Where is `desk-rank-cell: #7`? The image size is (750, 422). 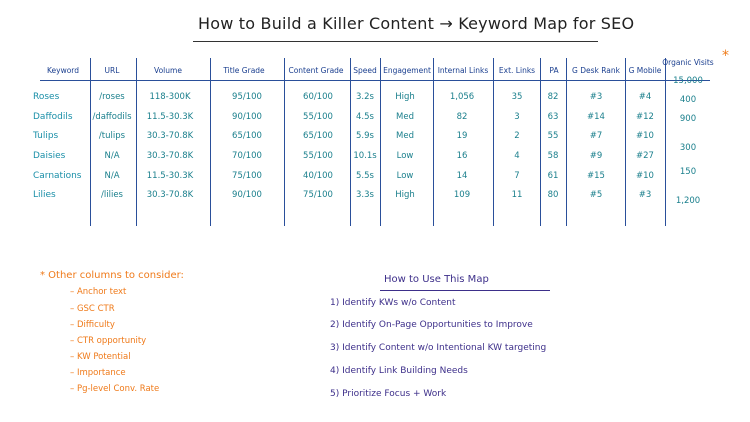
desk-rank-cell: #7 is located at coordinates (596, 136).